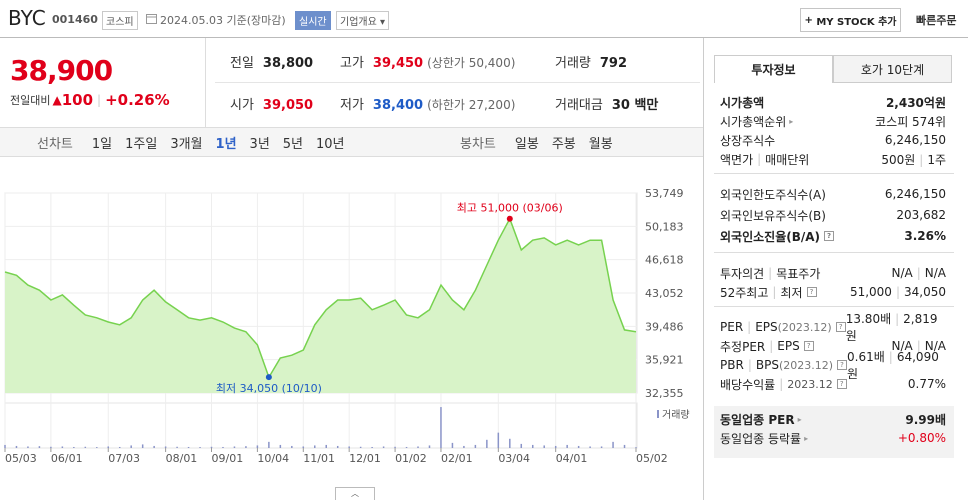  What do you see at coordinates (313, 20) in the screenshot?
I see `realtime-badge: 실시간` at bounding box center [313, 20].